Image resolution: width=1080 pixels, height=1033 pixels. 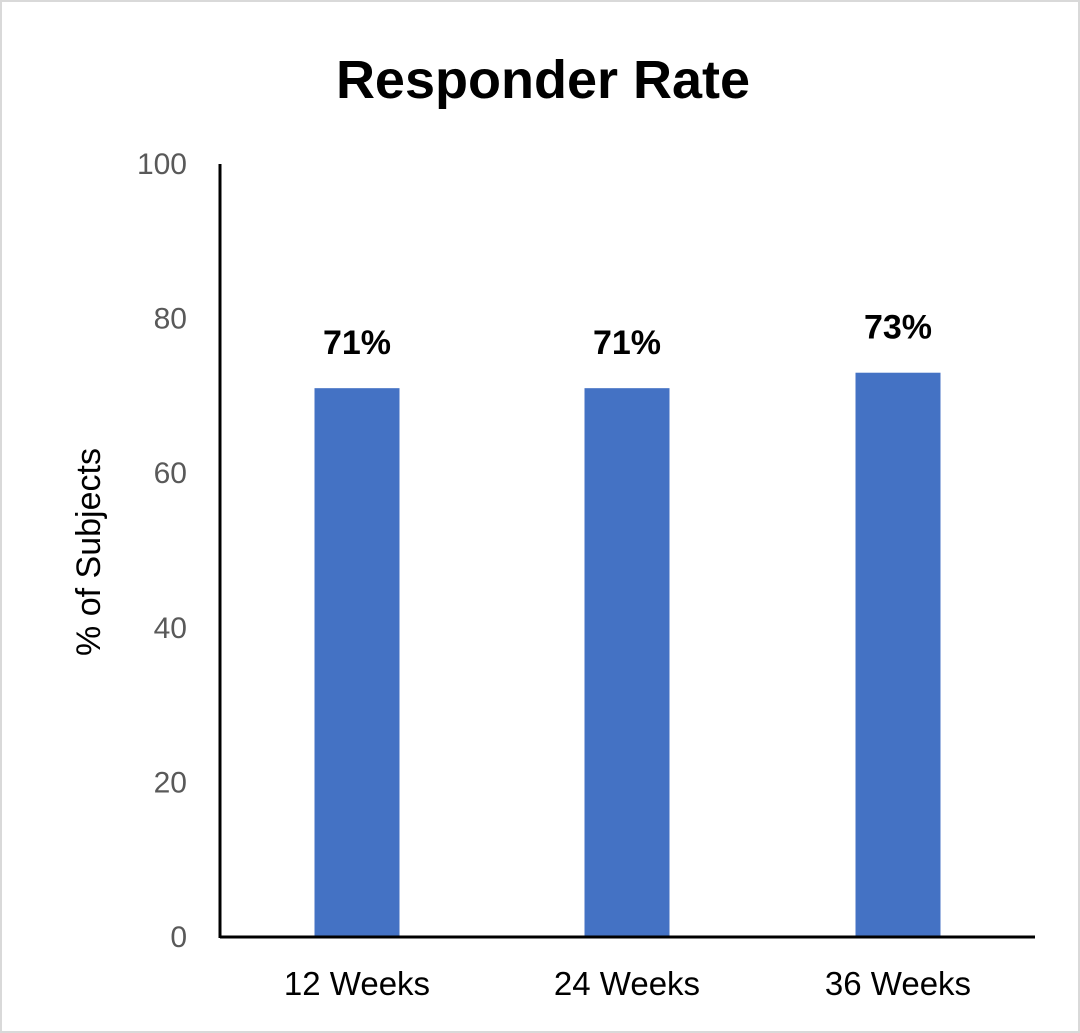 What do you see at coordinates (170, 319) in the screenshot?
I see `y-tick-label: 80` at bounding box center [170, 319].